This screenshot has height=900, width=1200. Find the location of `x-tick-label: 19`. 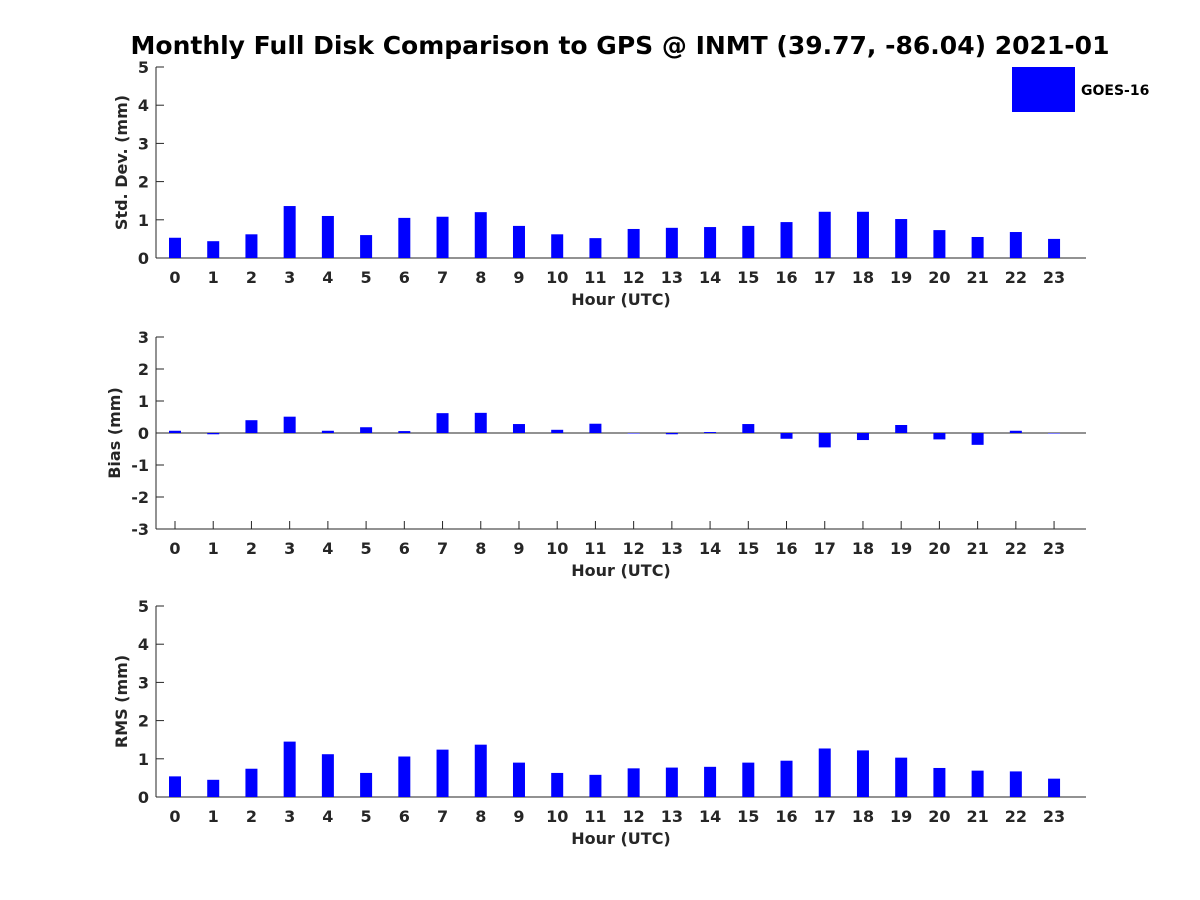

x-tick-label: 19 is located at coordinates (901, 548).